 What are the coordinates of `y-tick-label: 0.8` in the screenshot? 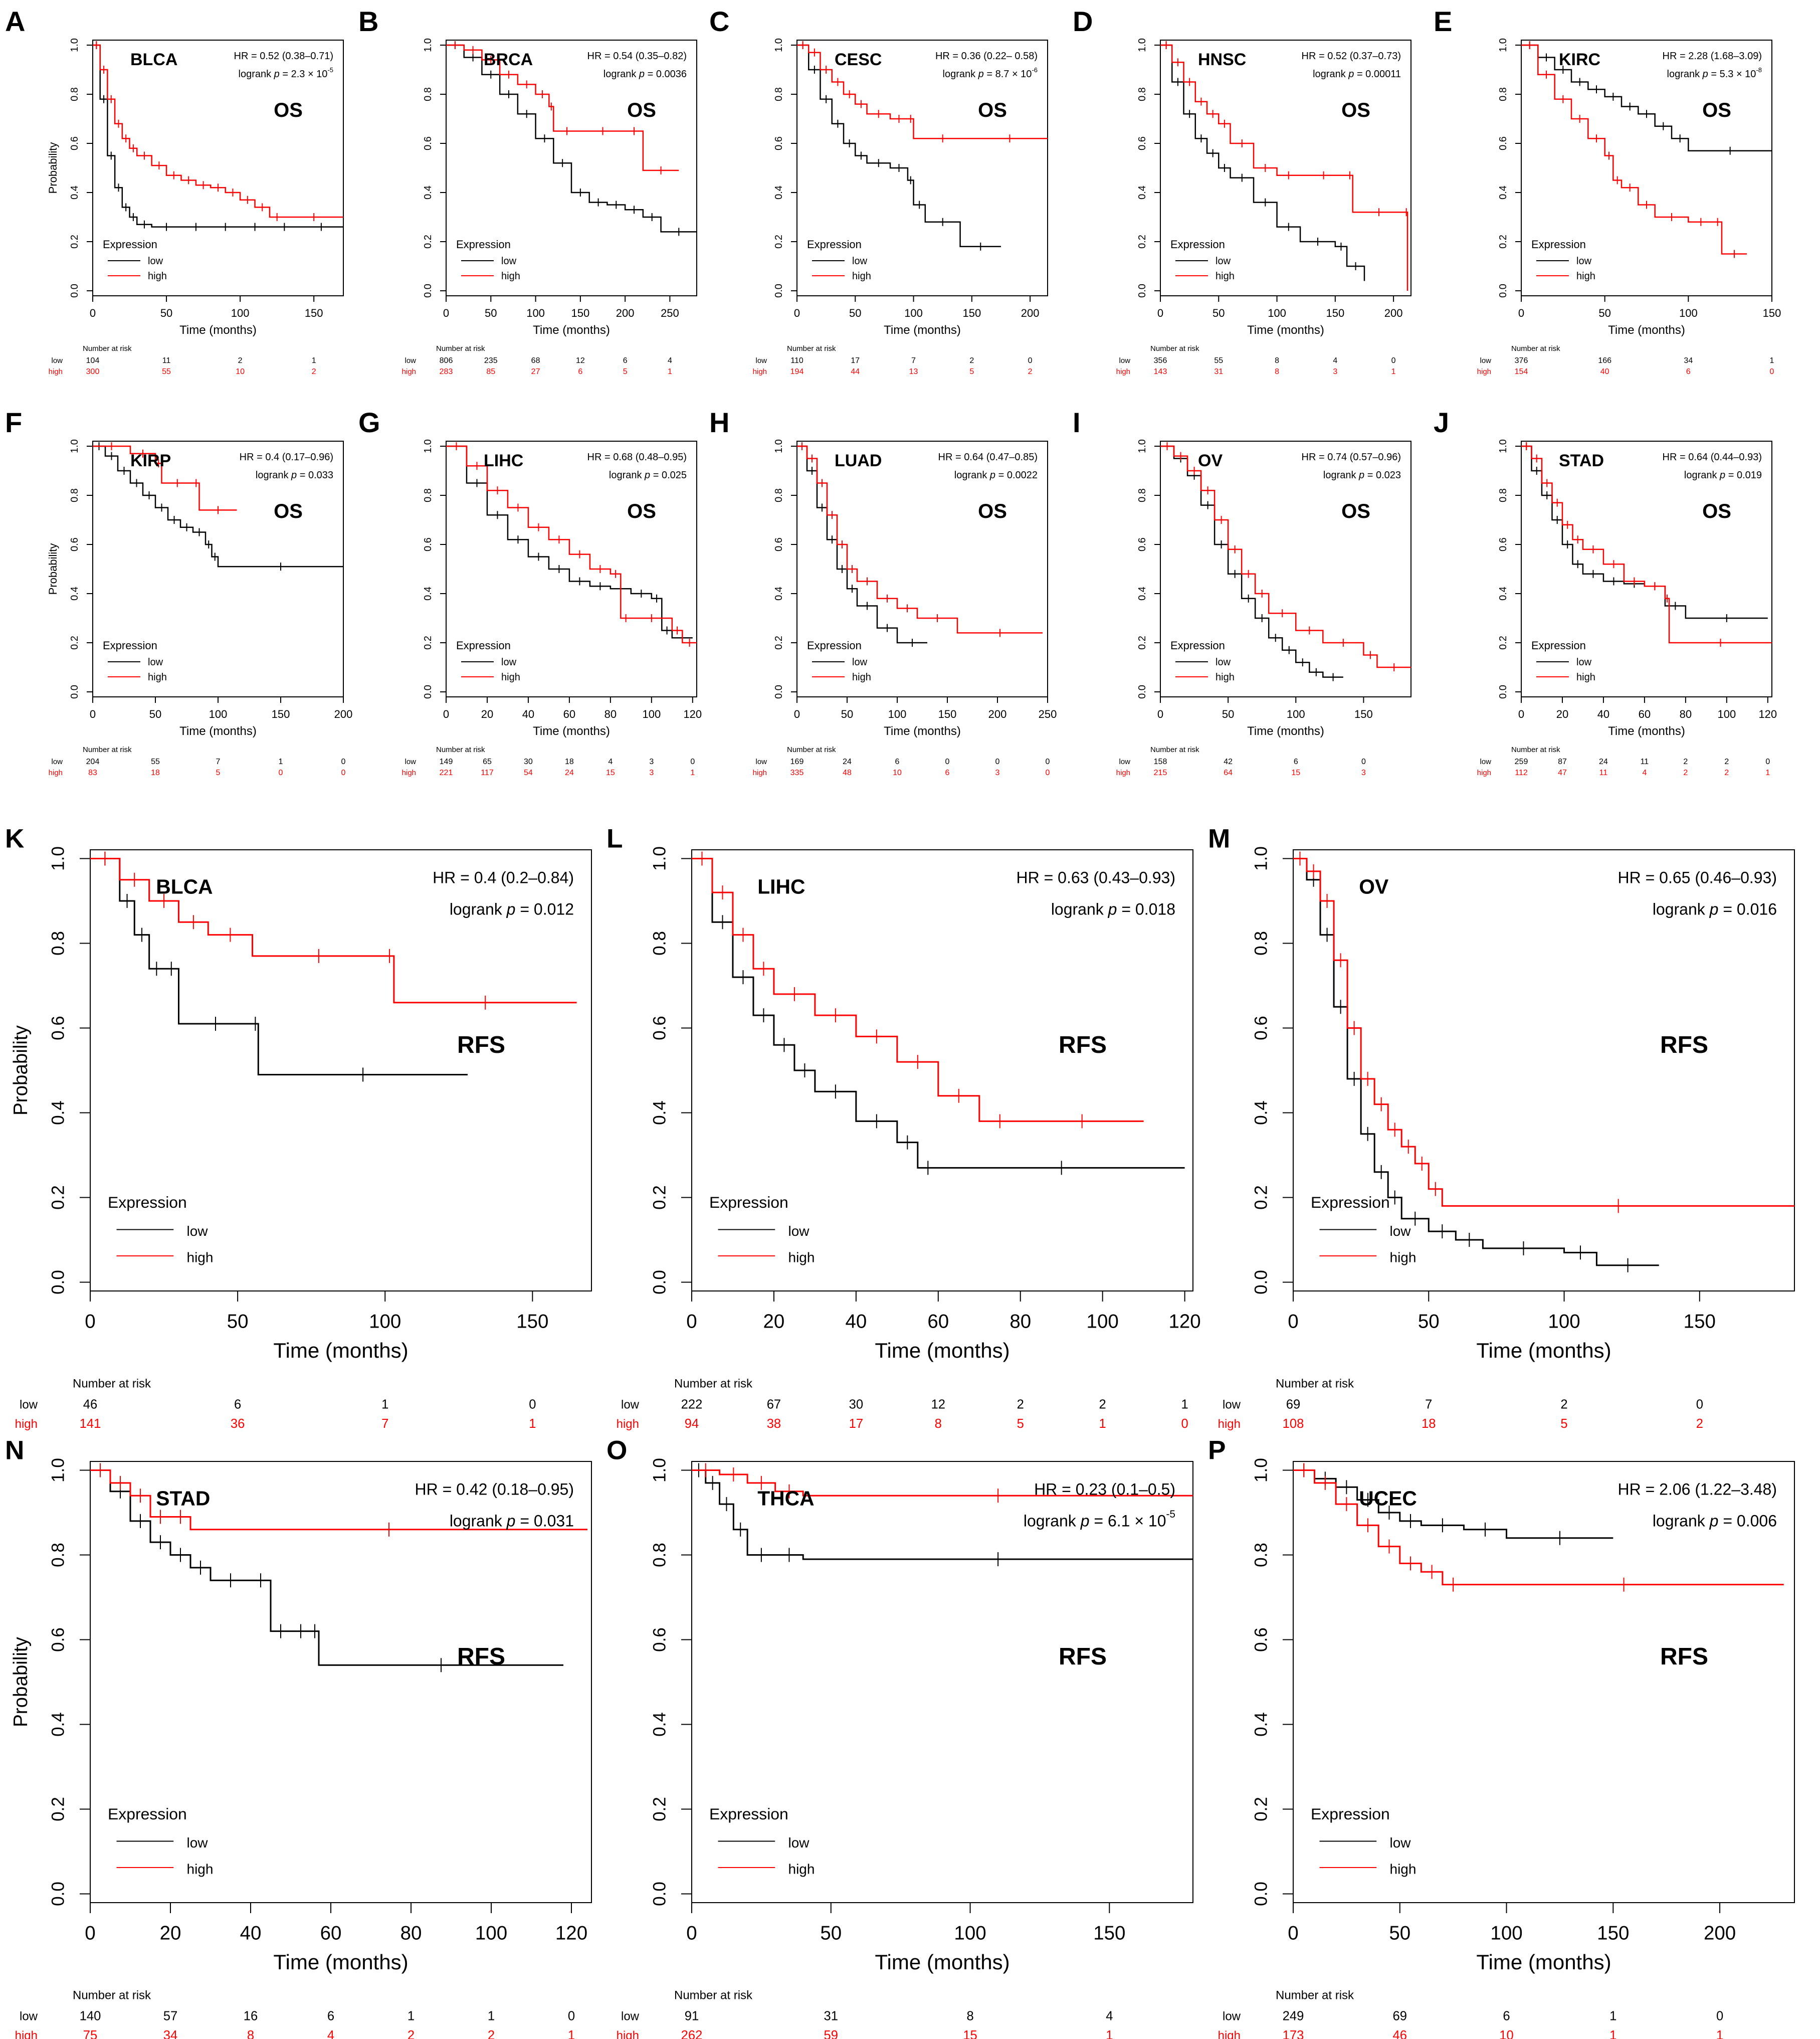 It's located at (660, 1555).